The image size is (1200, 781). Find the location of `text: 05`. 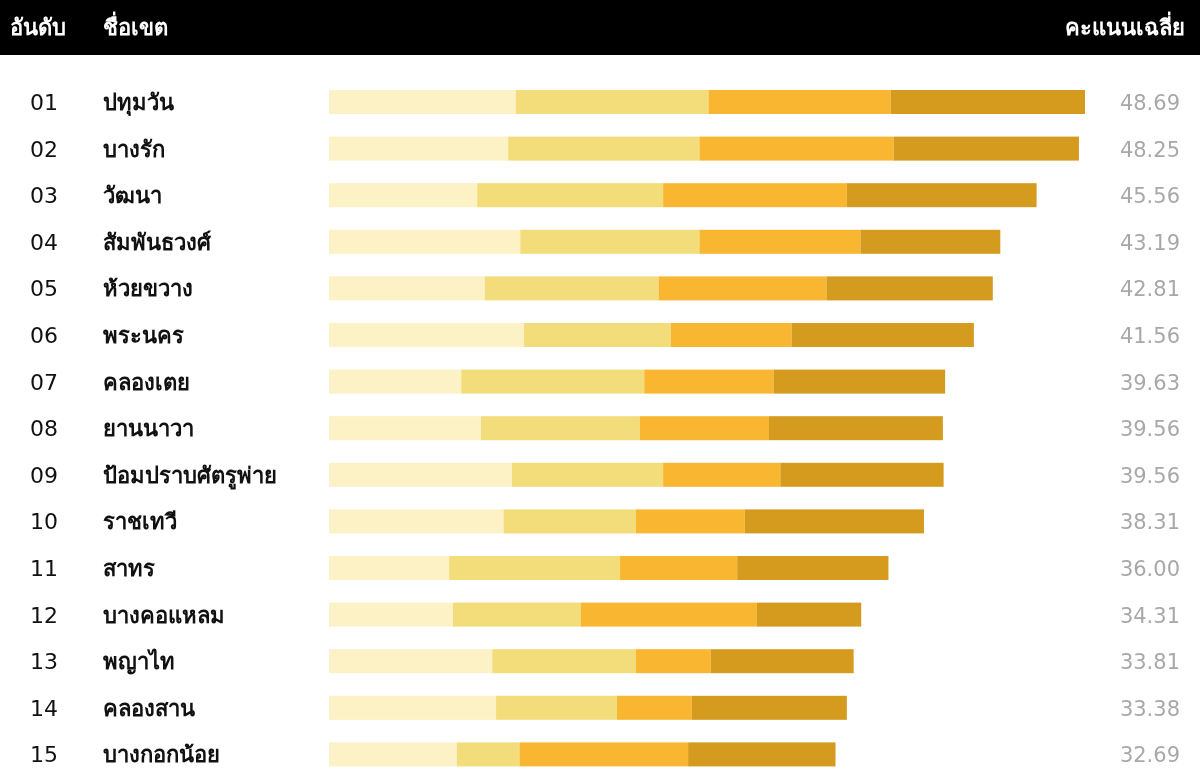

text: 05 is located at coordinates (44, 289).